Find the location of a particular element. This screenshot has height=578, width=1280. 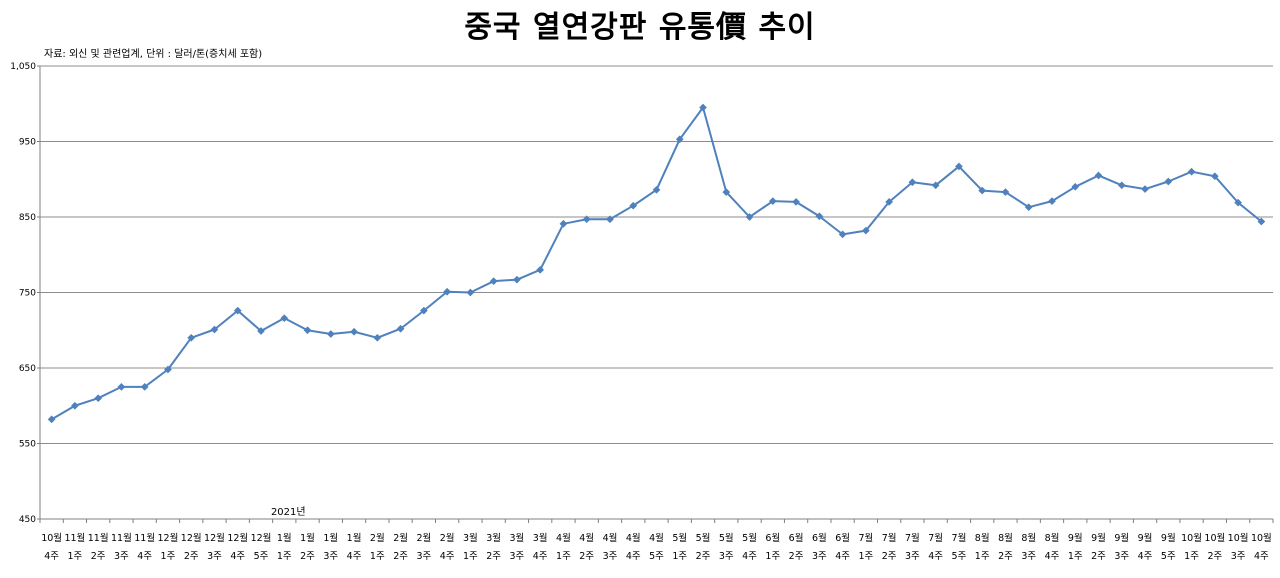

chart-title: 중국 열연강판 유통價 추이 is located at coordinates (640, 27).